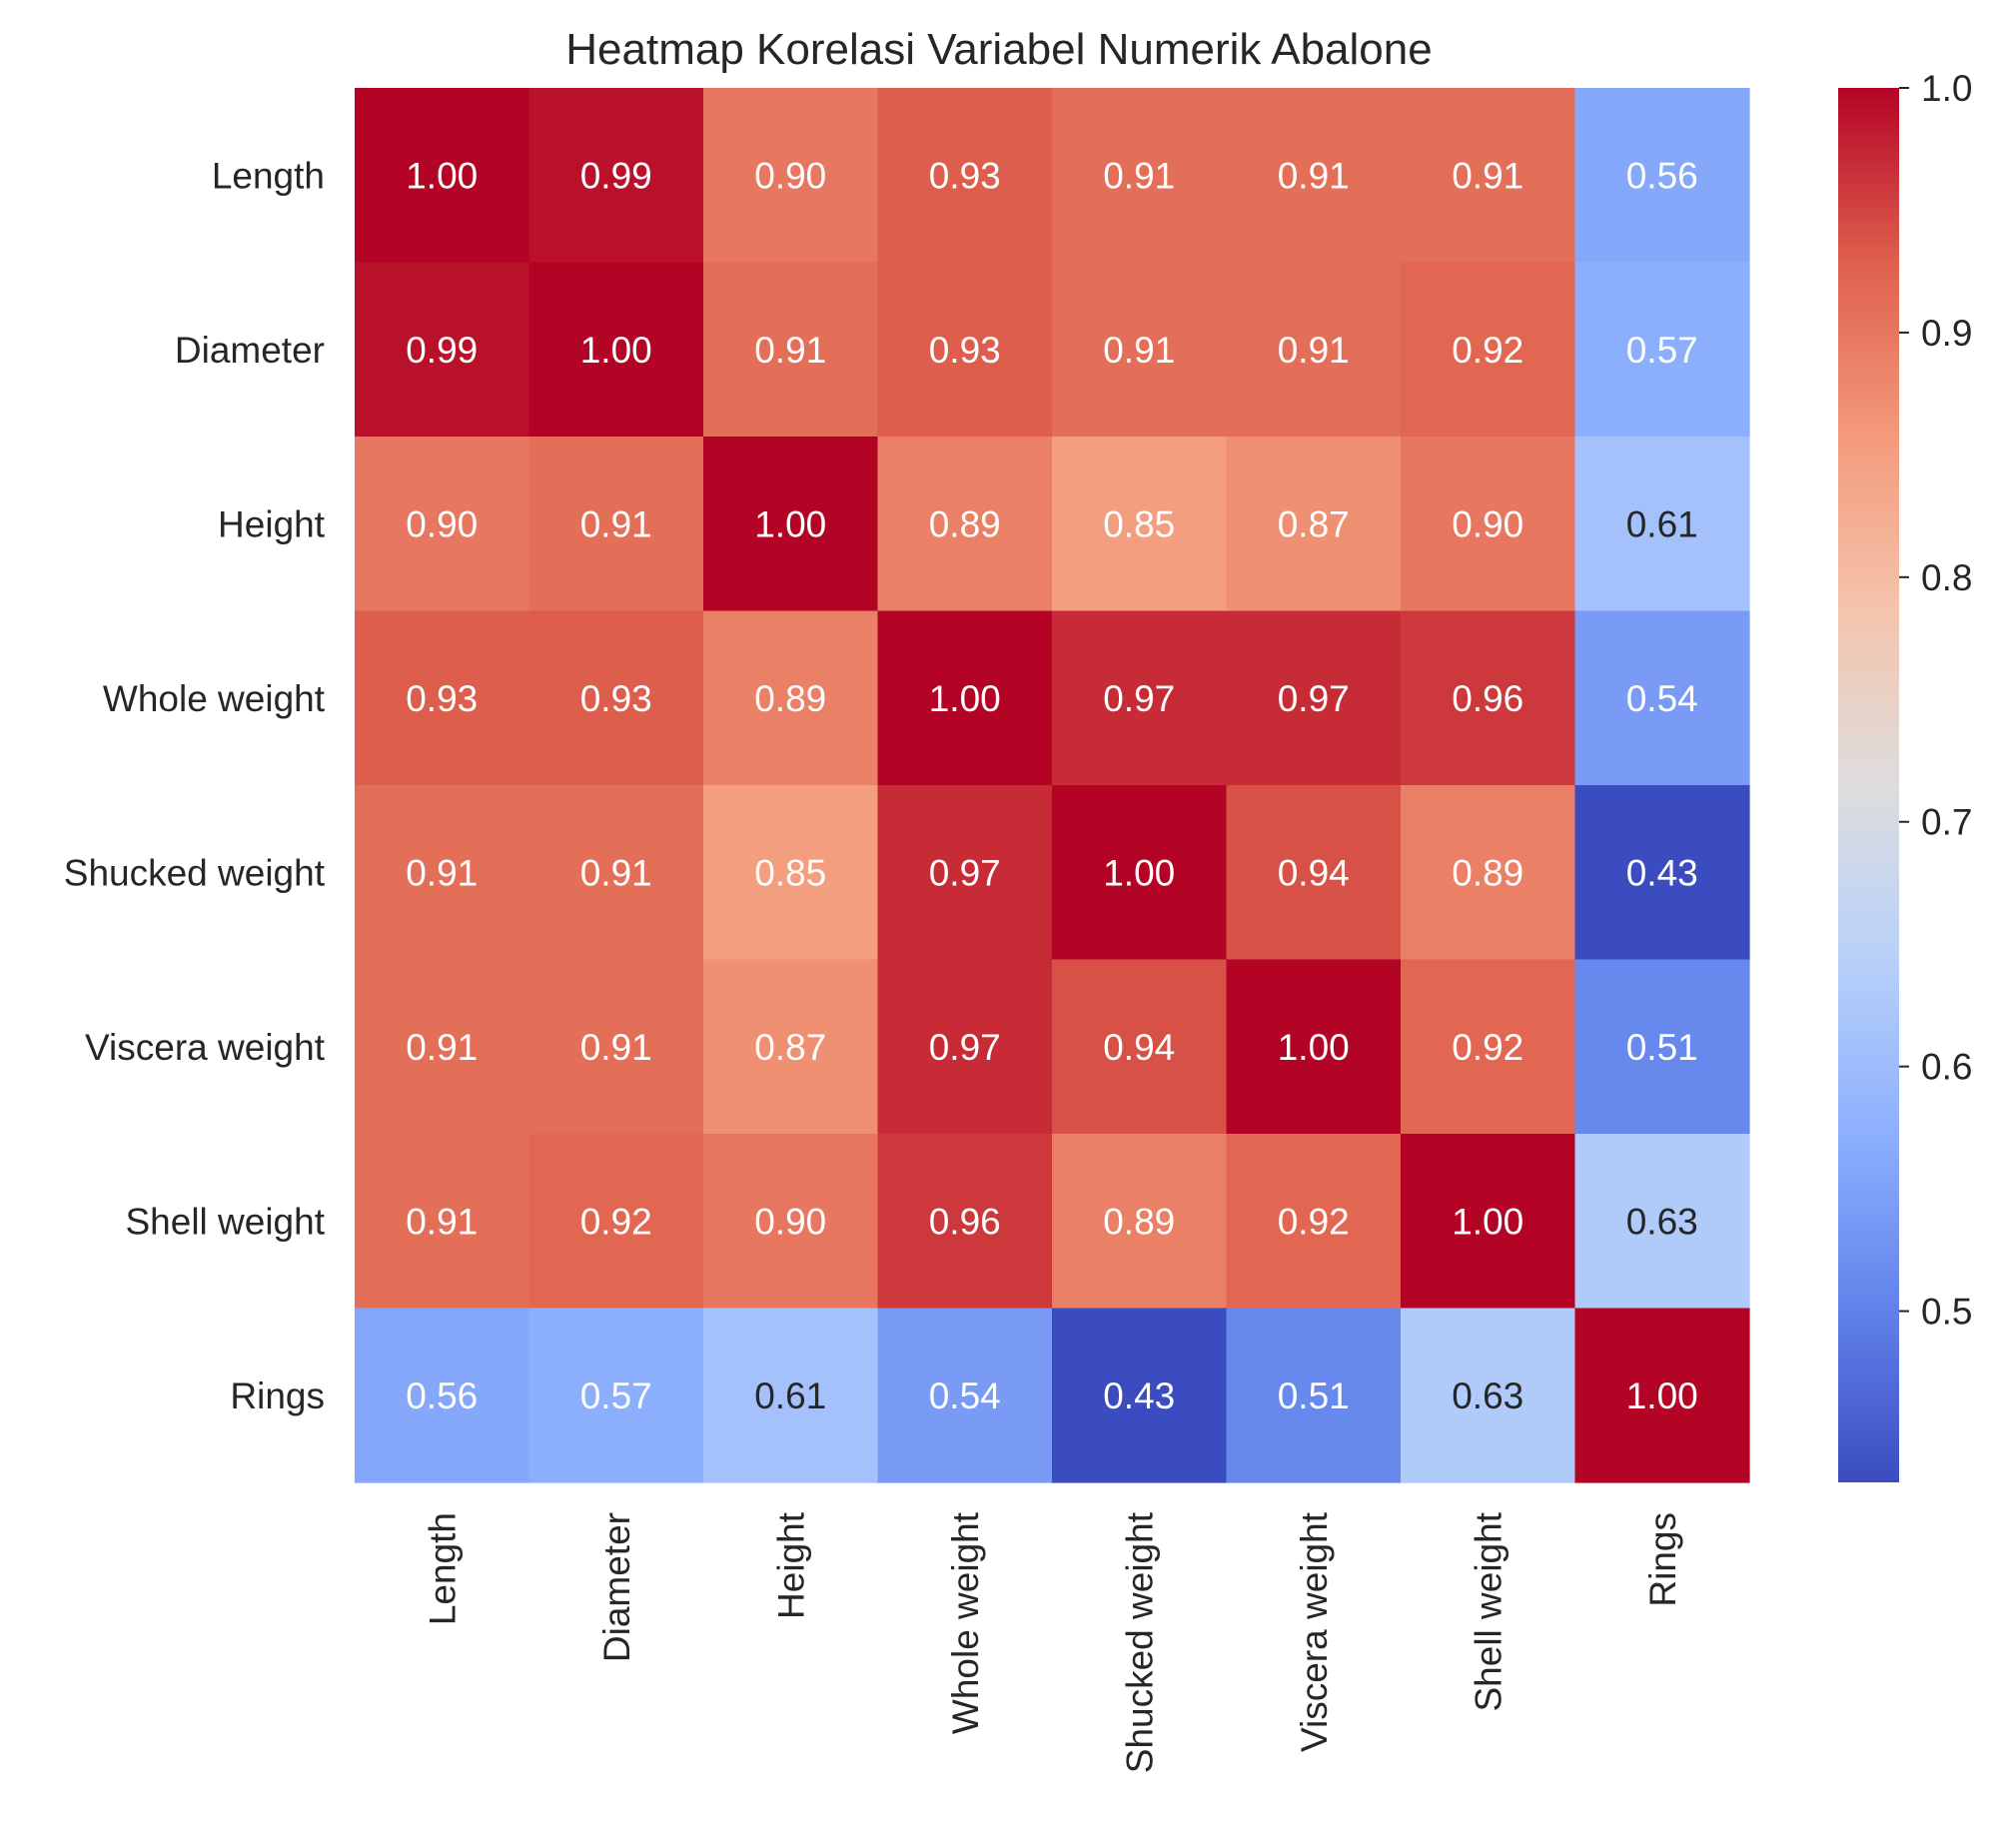 This screenshot has height=1827, width=2016. I want to click on heatmap-cell-shell-weight-shucked-weight, so click(1140, 1222).